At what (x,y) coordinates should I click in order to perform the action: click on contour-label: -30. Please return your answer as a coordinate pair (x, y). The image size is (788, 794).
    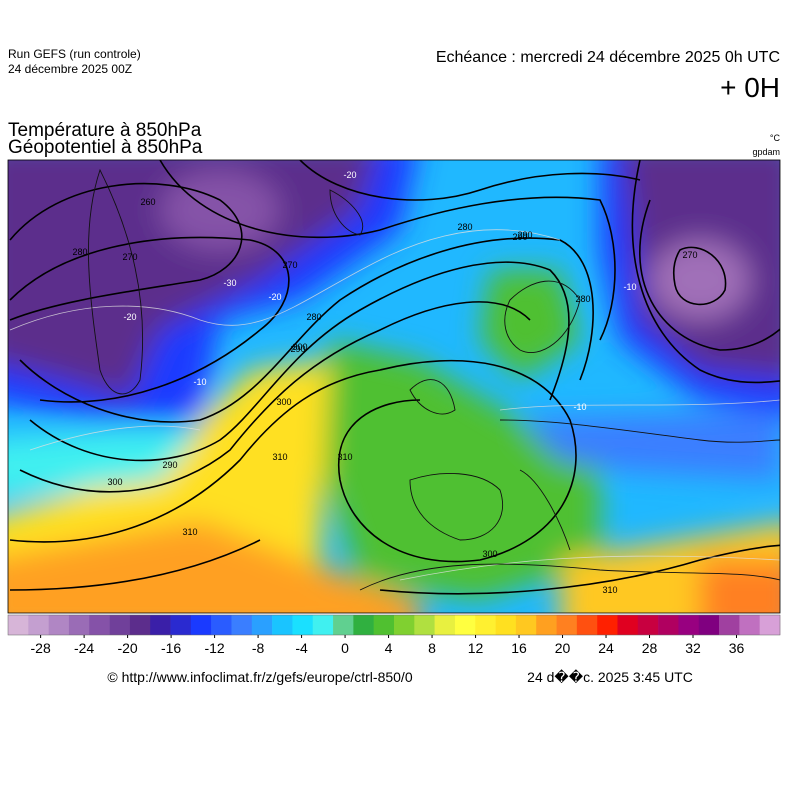
    Looking at the image, I should click on (229, 283).